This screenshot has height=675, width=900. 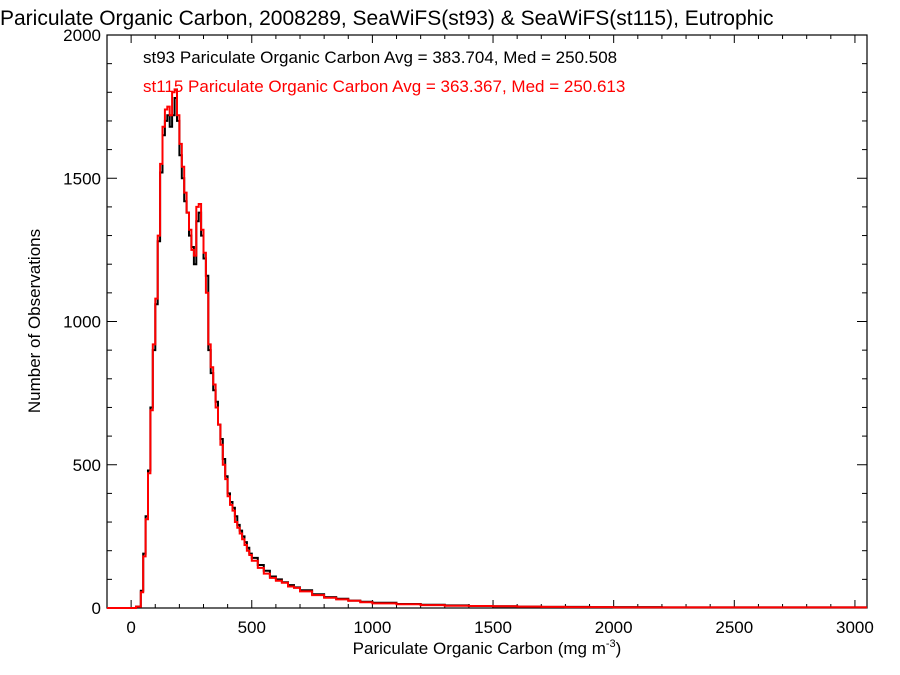 What do you see at coordinates (82, 35) in the screenshot?
I see `y-tick-label: 2000` at bounding box center [82, 35].